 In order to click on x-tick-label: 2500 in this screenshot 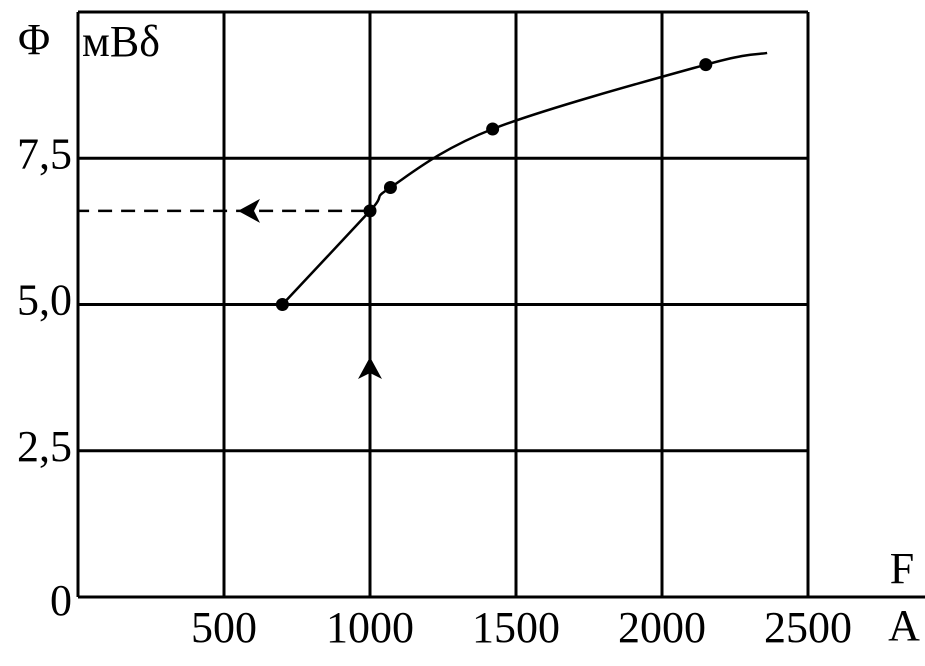, I will do `click(808, 627)`.